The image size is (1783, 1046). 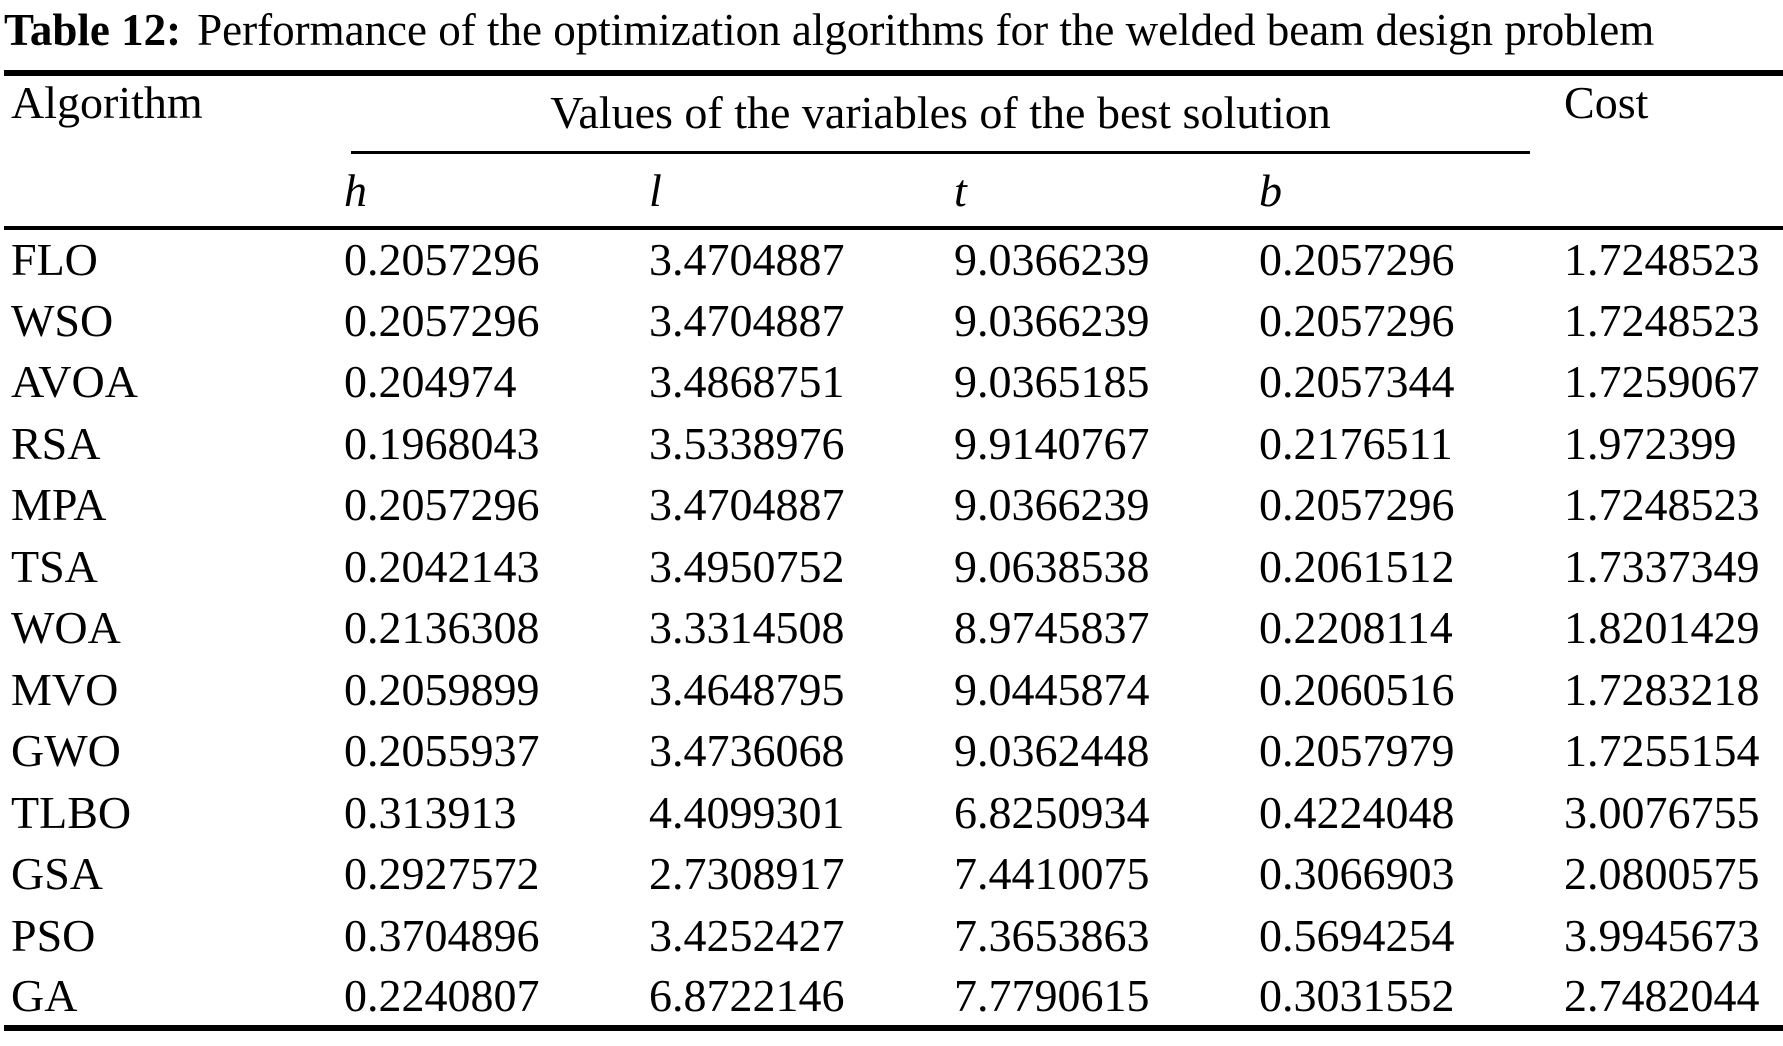 I want to click on cell-algorithm: MVO, so click(x=65, y=689).